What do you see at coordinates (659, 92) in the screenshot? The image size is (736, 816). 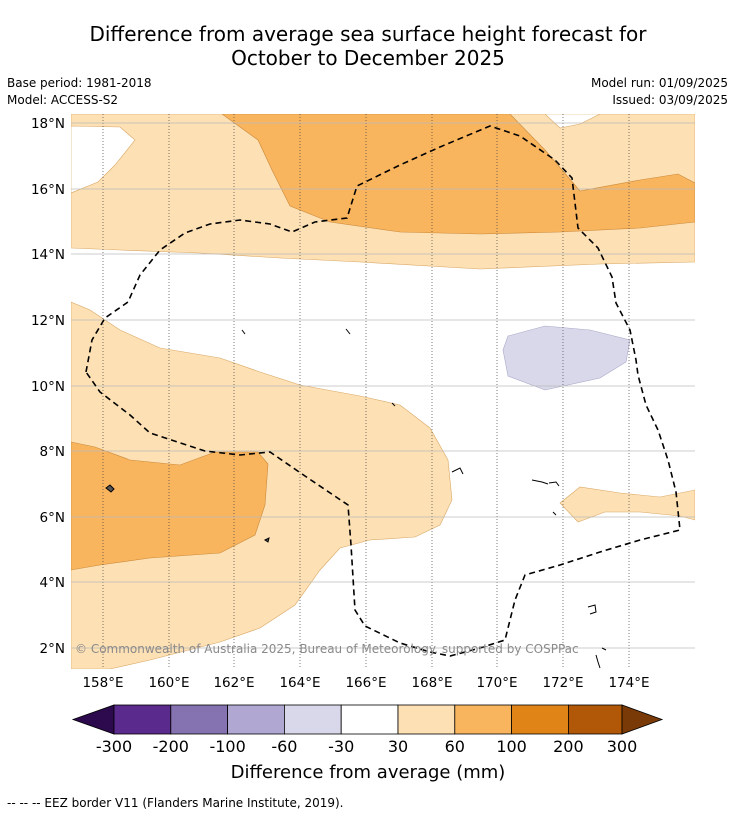 I see `meta-right: Model run: 01/09/2025 Issued: 03/09/2025` at bounding box center [659, 92].